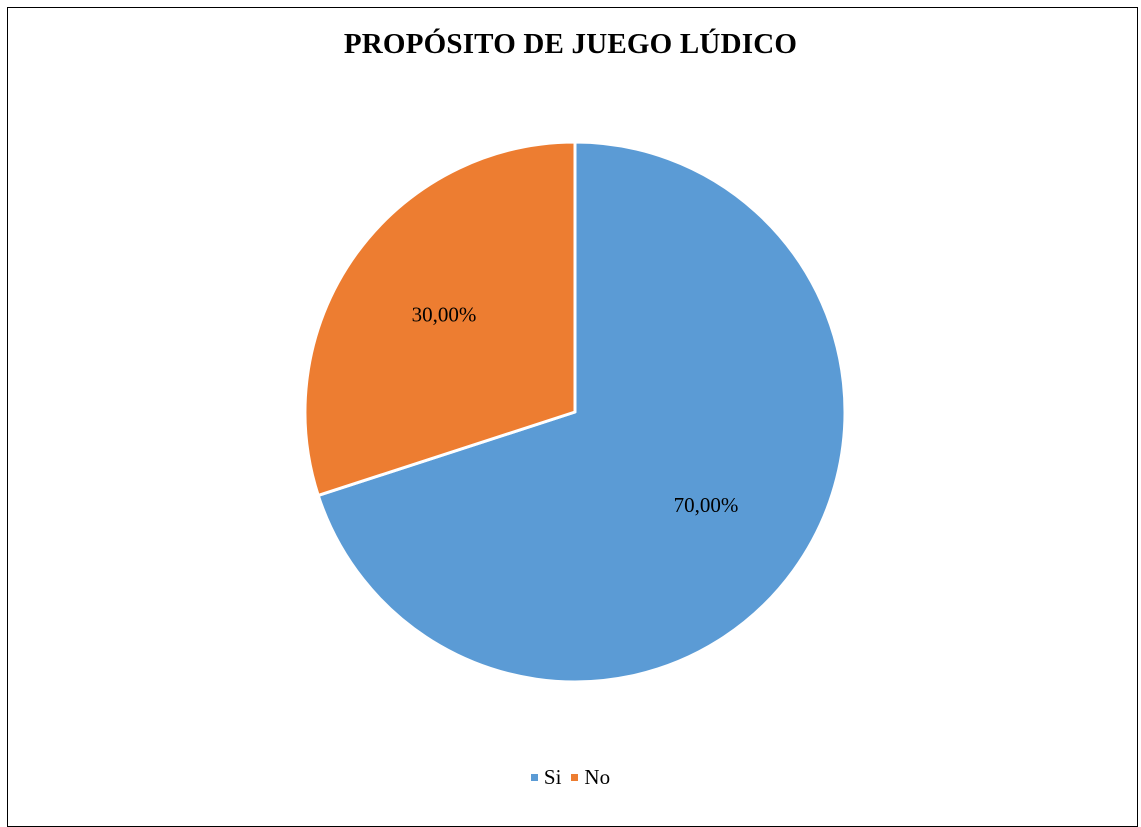  I want to click on pie-data-labels: 70,00% 30,00%, so click(575, 410).